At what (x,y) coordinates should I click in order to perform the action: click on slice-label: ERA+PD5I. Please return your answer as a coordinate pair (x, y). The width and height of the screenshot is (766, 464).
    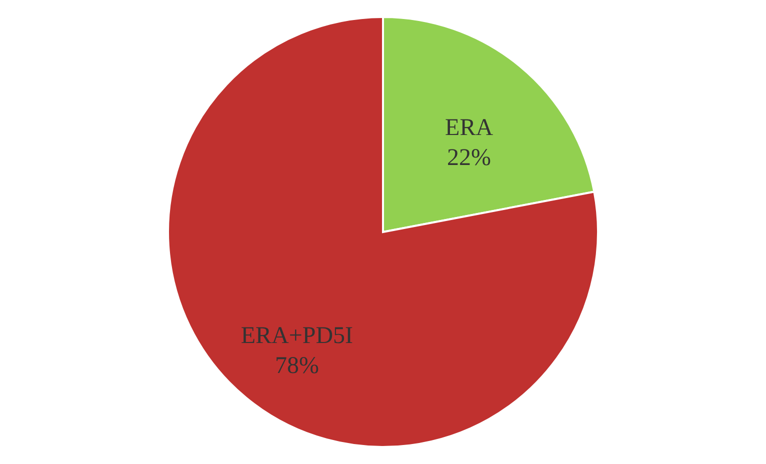
    Looking at the image, I should click on (297, 336).